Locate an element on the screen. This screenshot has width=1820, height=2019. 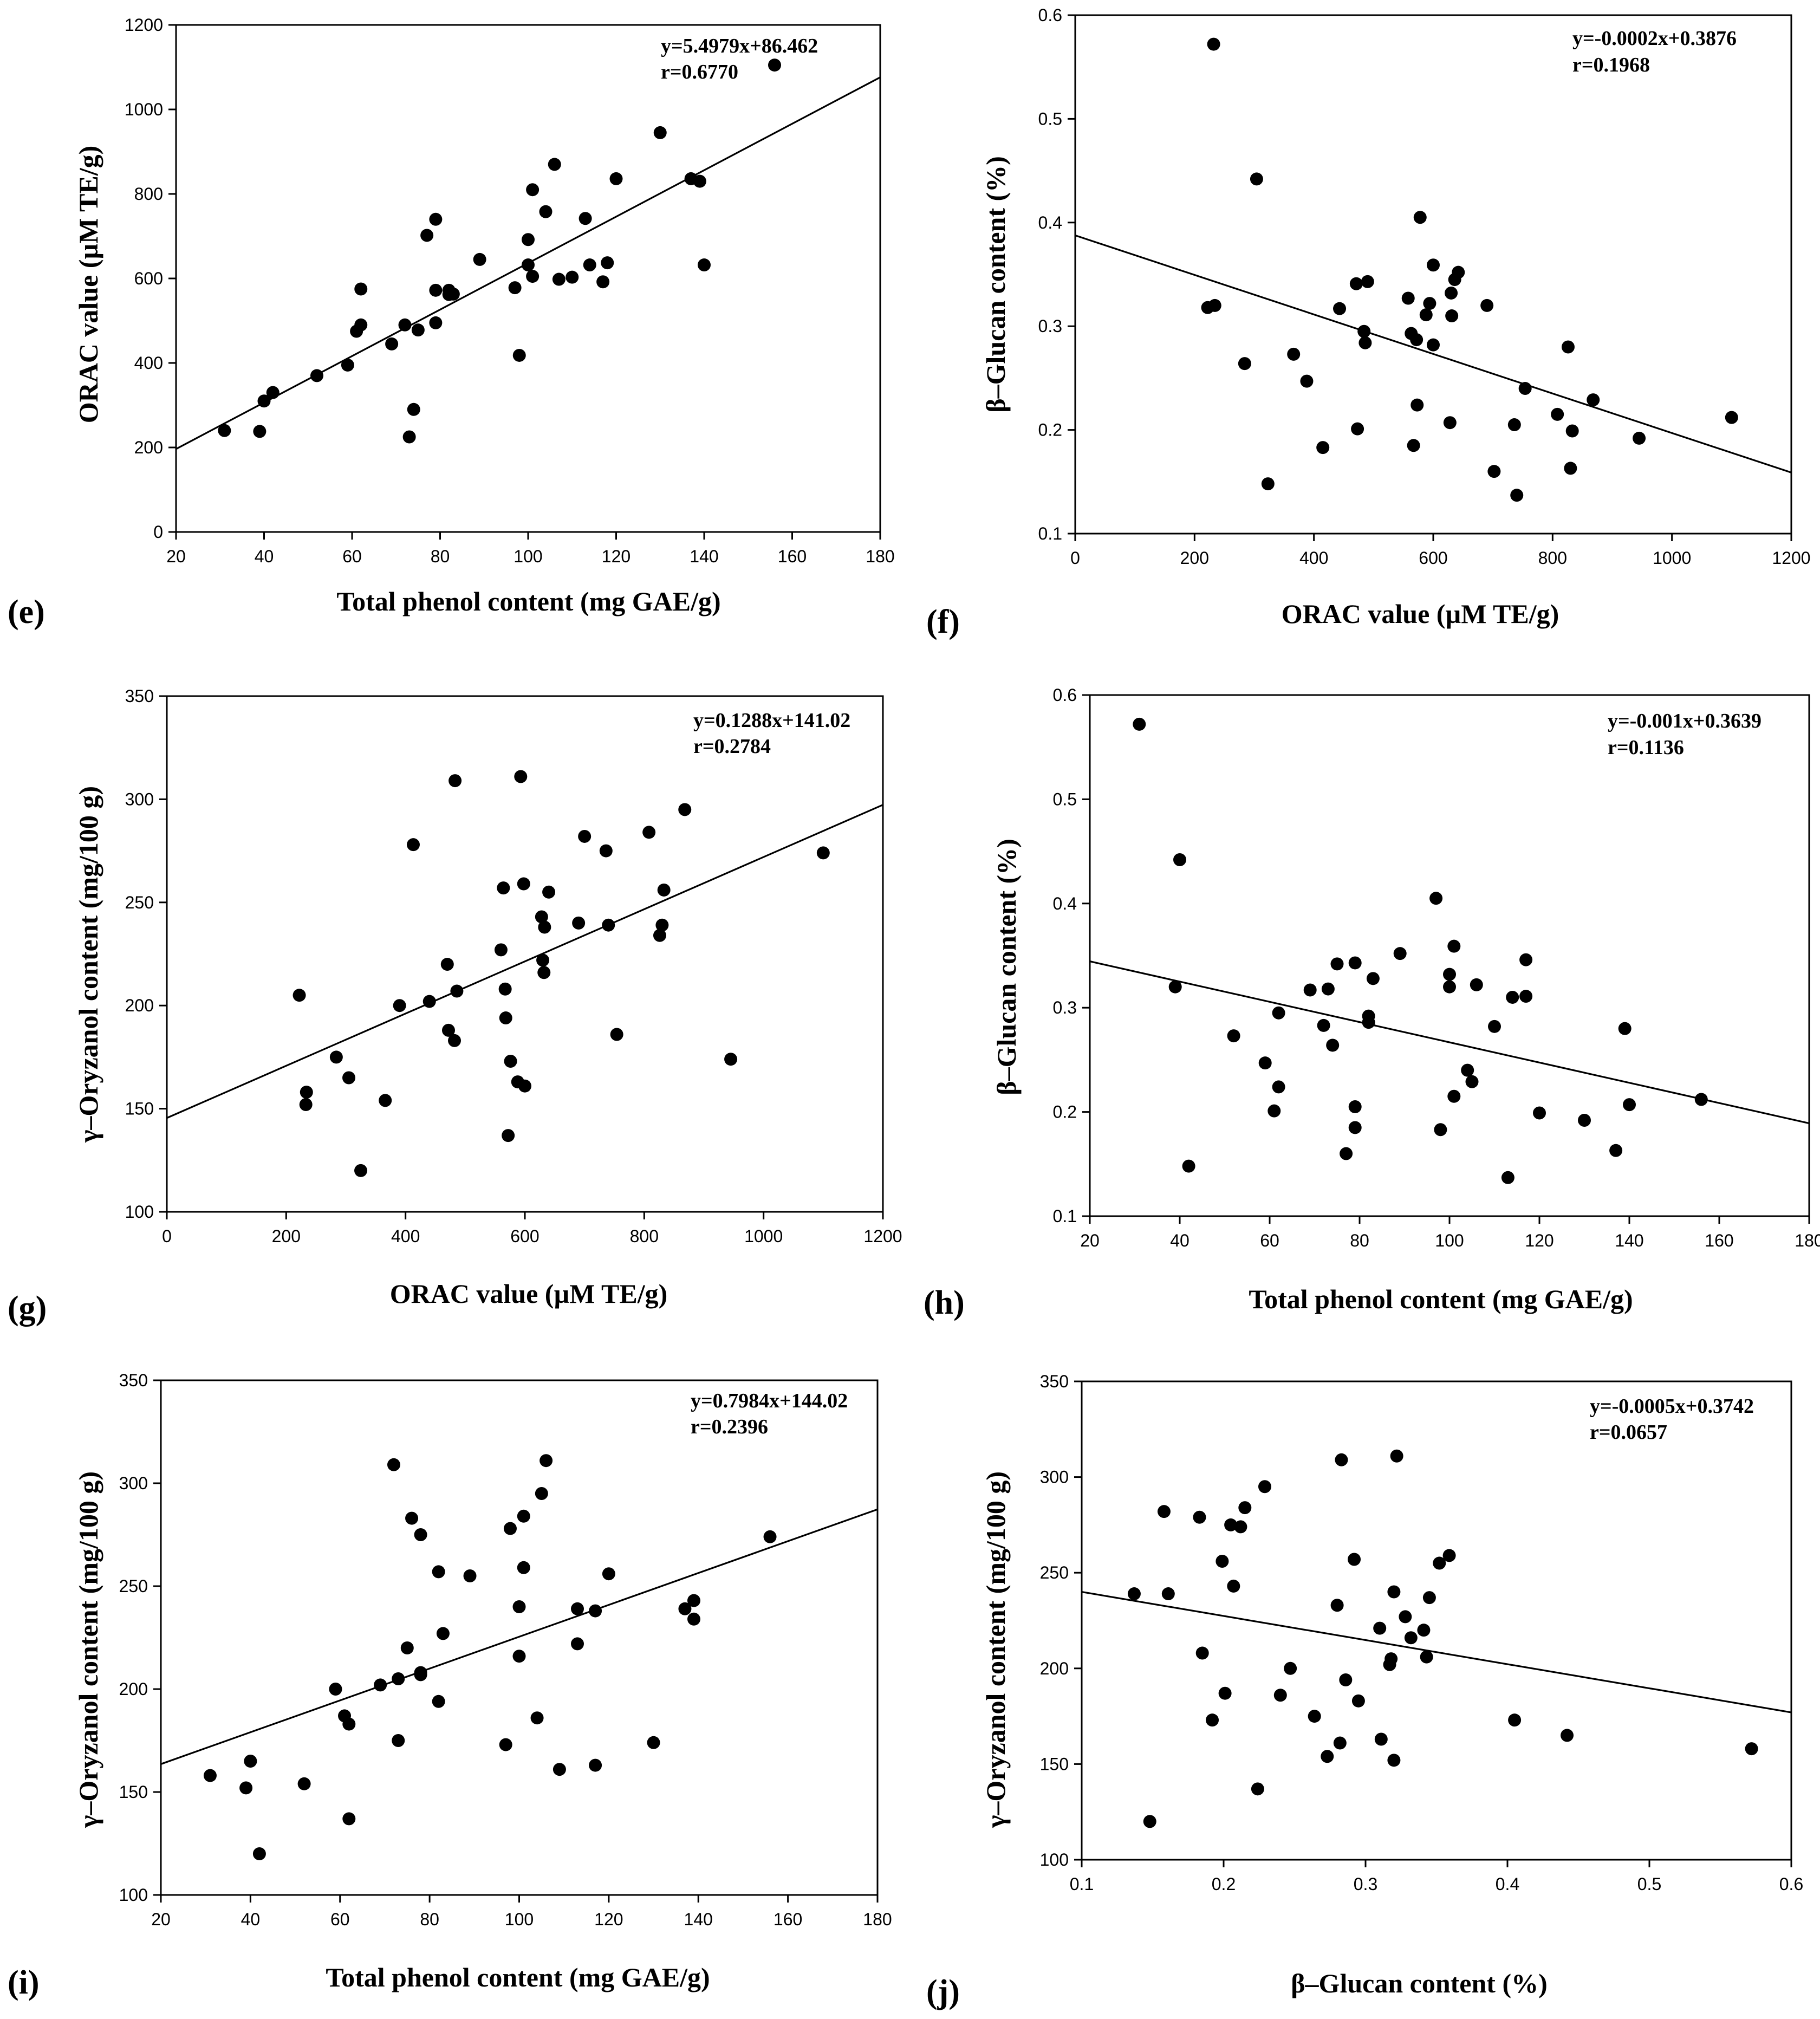
y-tick-label: 100 is located at coordinates (1054, 1860).